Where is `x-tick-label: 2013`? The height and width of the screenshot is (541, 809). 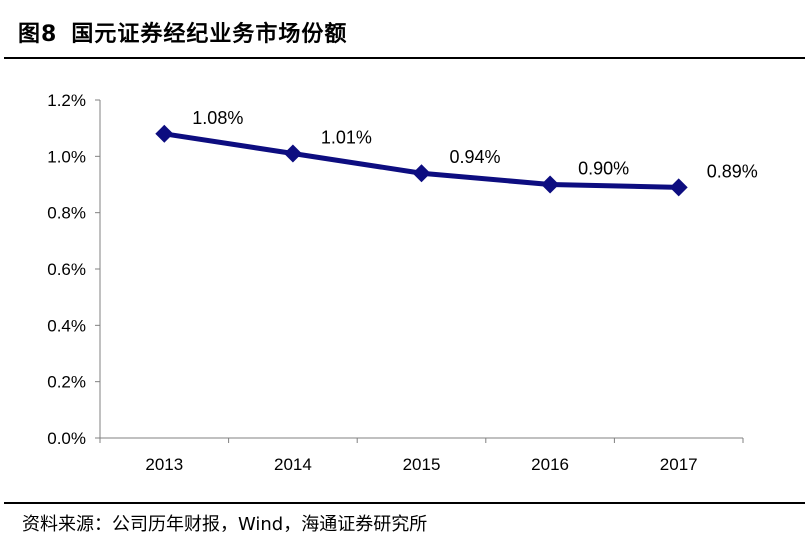 x-tick-label: 2013 is located at coordinates (164, 464).